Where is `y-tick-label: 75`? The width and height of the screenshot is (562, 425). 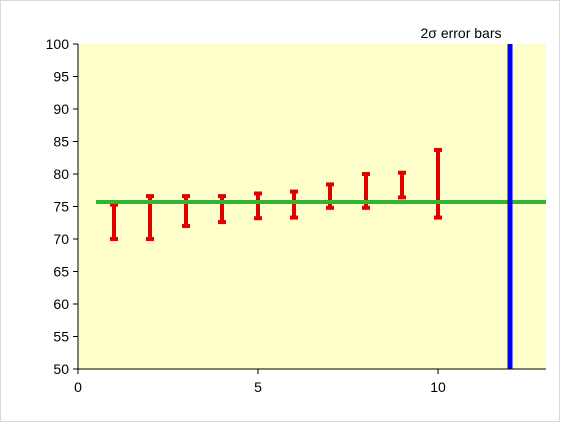 y-tick-label: 75 is located at coordinates (61, 207).